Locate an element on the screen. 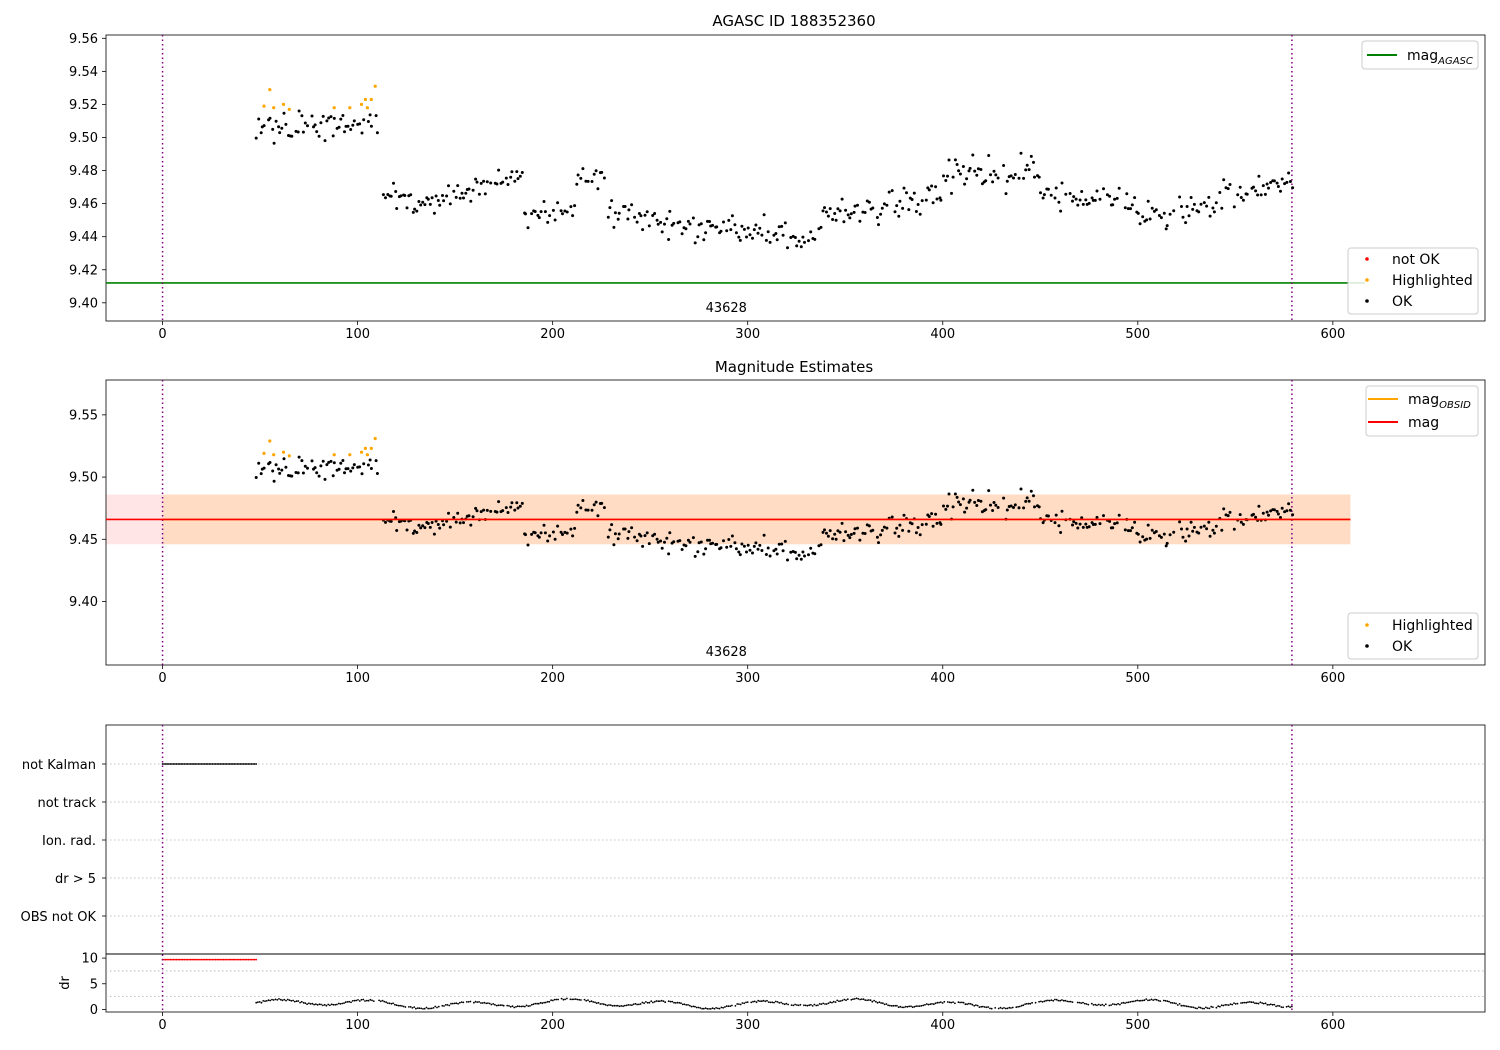 The width and height of the screenshot is (1500, 1050). agasc-xtick-label: 0 is located at coordinates (162, 334).